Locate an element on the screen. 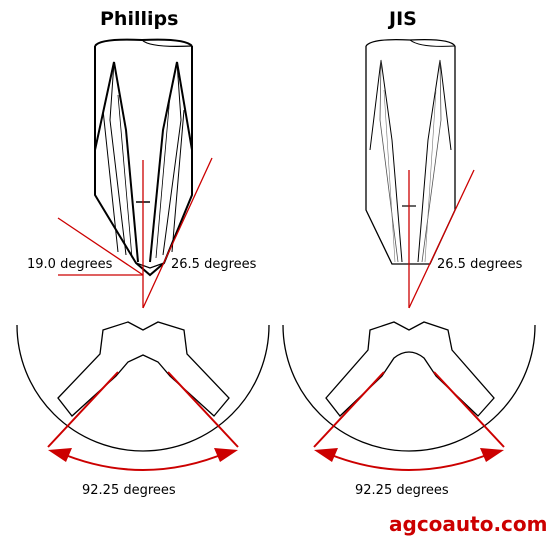 This screenshot has width=550, height=541. phillips-spread-arrowheads is located at coordinates (143, 455).